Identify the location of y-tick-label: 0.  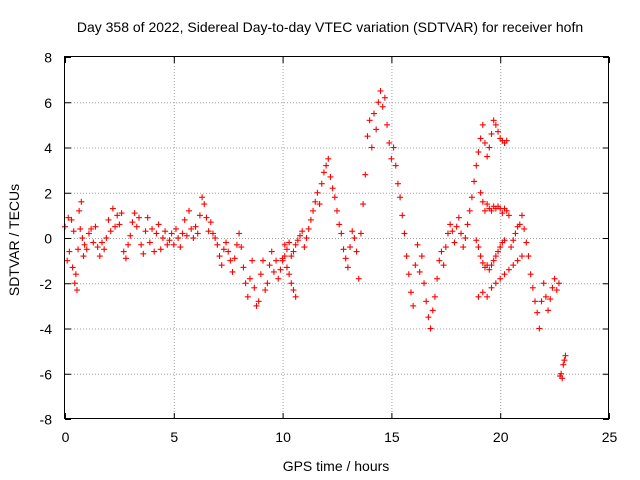
(48, 239).